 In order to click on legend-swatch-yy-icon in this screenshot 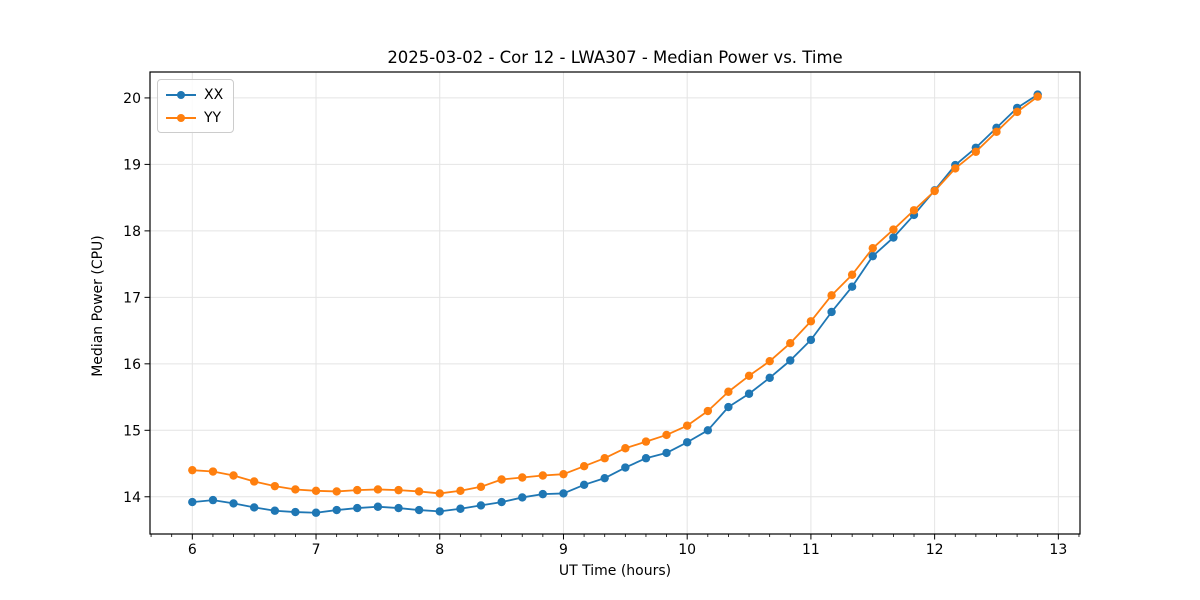, I will do `click(181, 118)`.